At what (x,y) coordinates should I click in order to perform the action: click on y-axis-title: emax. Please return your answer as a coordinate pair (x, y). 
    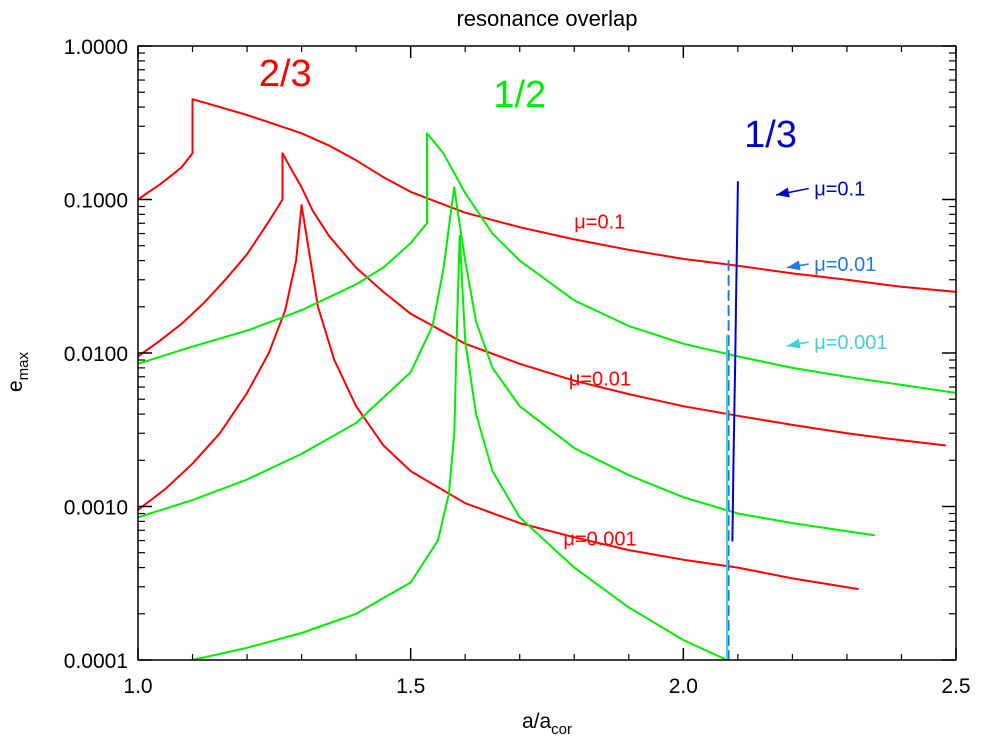
    Looking at the image, I should click on (18, 371).